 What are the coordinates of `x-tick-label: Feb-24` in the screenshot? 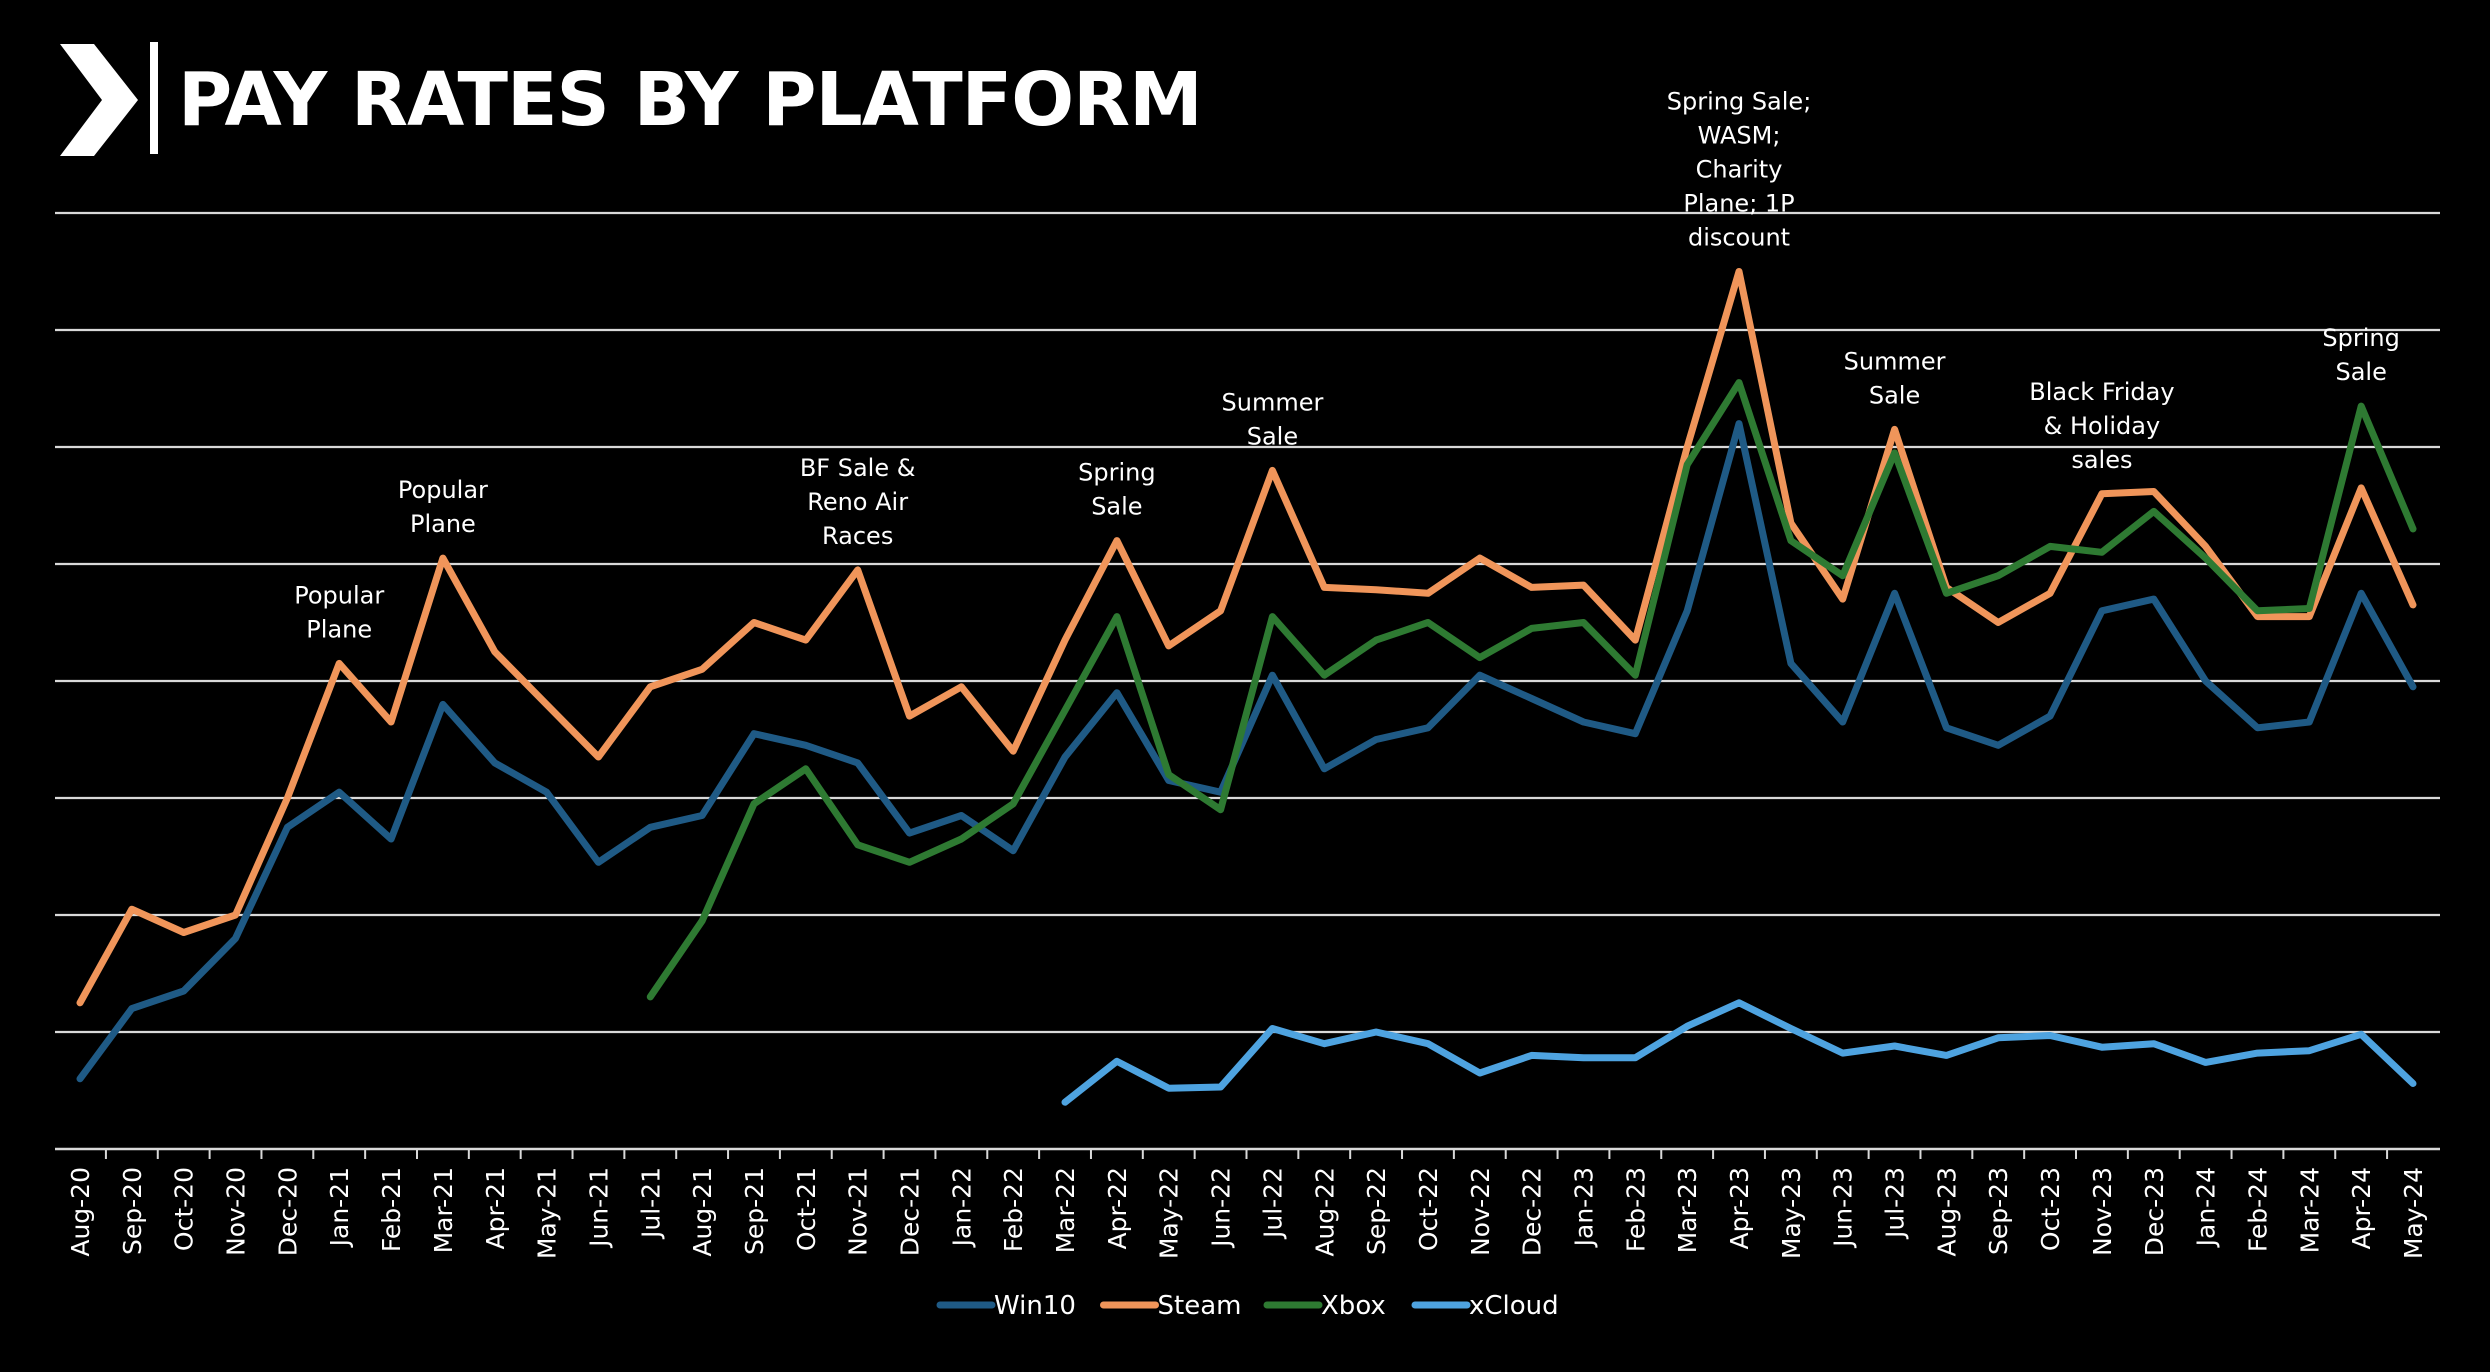 It's located at (2257, 1209).